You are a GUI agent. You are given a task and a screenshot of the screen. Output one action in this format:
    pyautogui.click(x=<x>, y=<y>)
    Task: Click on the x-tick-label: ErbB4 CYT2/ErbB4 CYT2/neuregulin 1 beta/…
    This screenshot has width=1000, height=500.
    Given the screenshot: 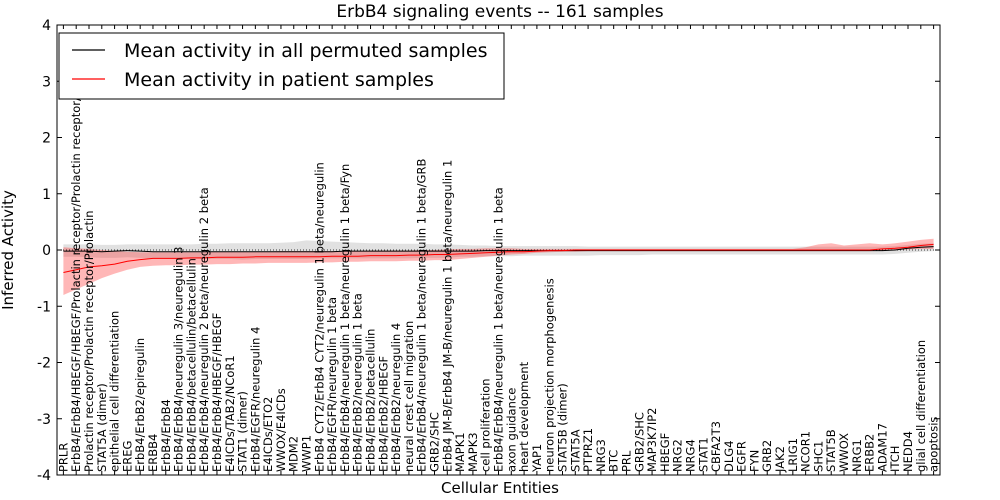 What is the action you would take?
    pyautogui.click(x=319, y=317)
    